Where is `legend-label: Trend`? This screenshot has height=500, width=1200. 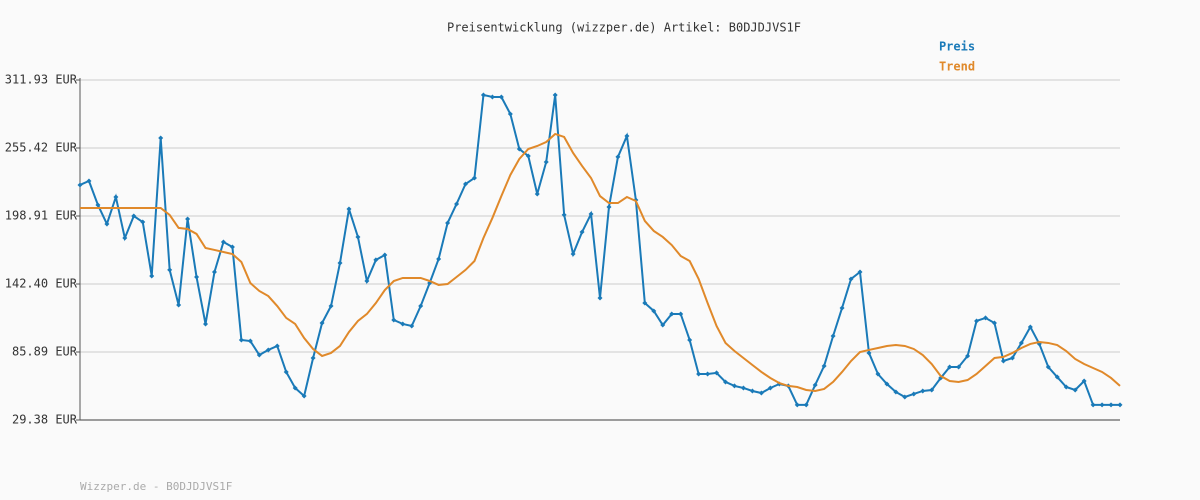
legend-label: Trend is located at coordinates (957, 67).